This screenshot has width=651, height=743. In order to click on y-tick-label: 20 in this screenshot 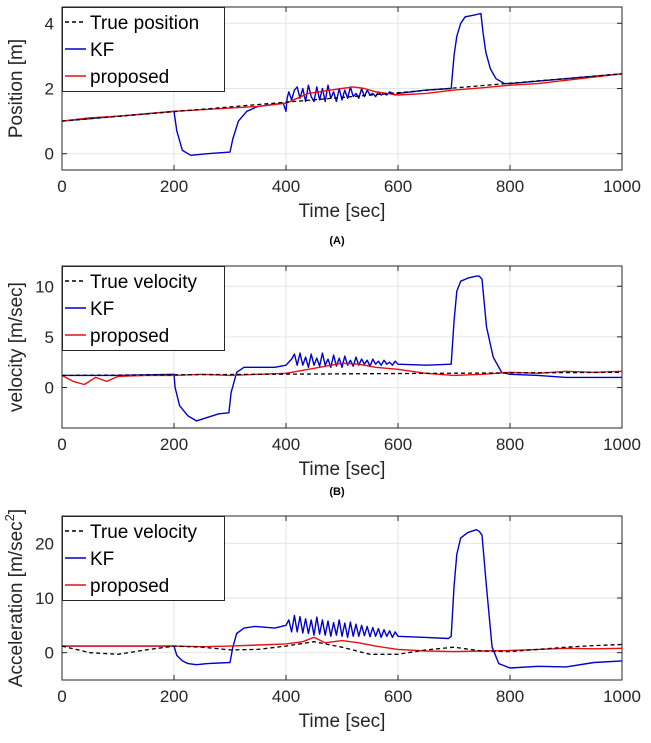, I will do `click(44, 543)`.